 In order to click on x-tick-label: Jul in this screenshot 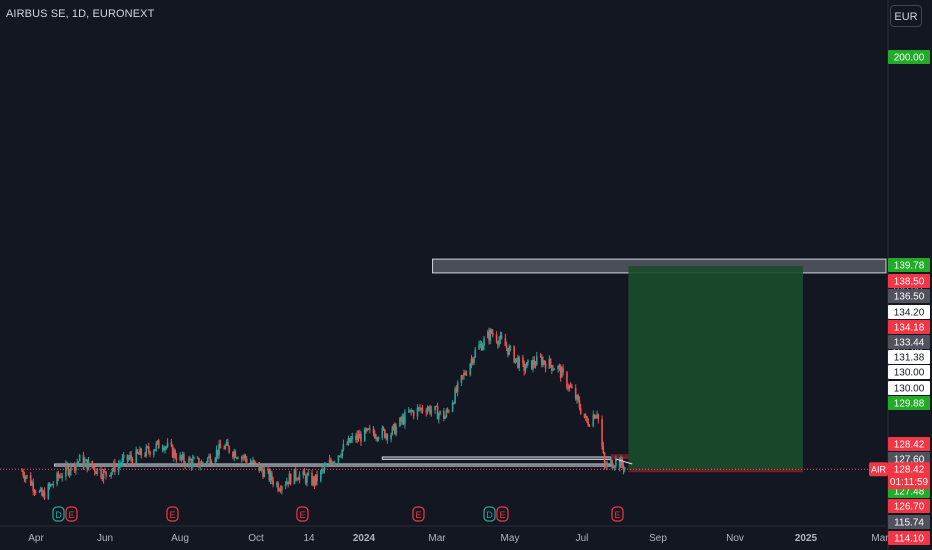, I will do `click(582, 538)`.